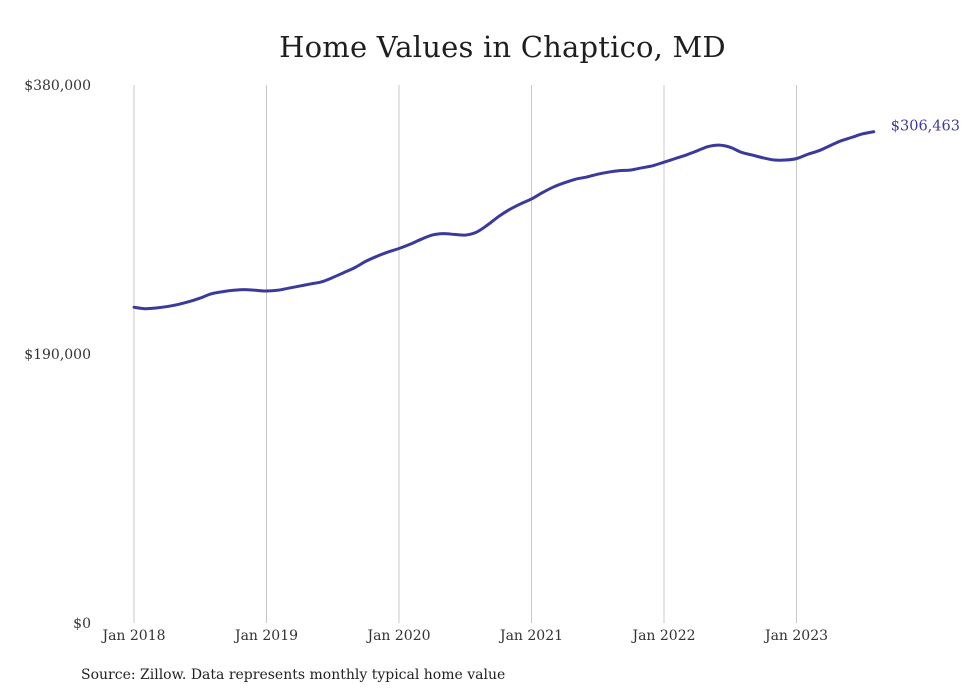 The height and width of the screenshot is (699, 980). I want to click on y-tick-label: $0, so click(82, 624).